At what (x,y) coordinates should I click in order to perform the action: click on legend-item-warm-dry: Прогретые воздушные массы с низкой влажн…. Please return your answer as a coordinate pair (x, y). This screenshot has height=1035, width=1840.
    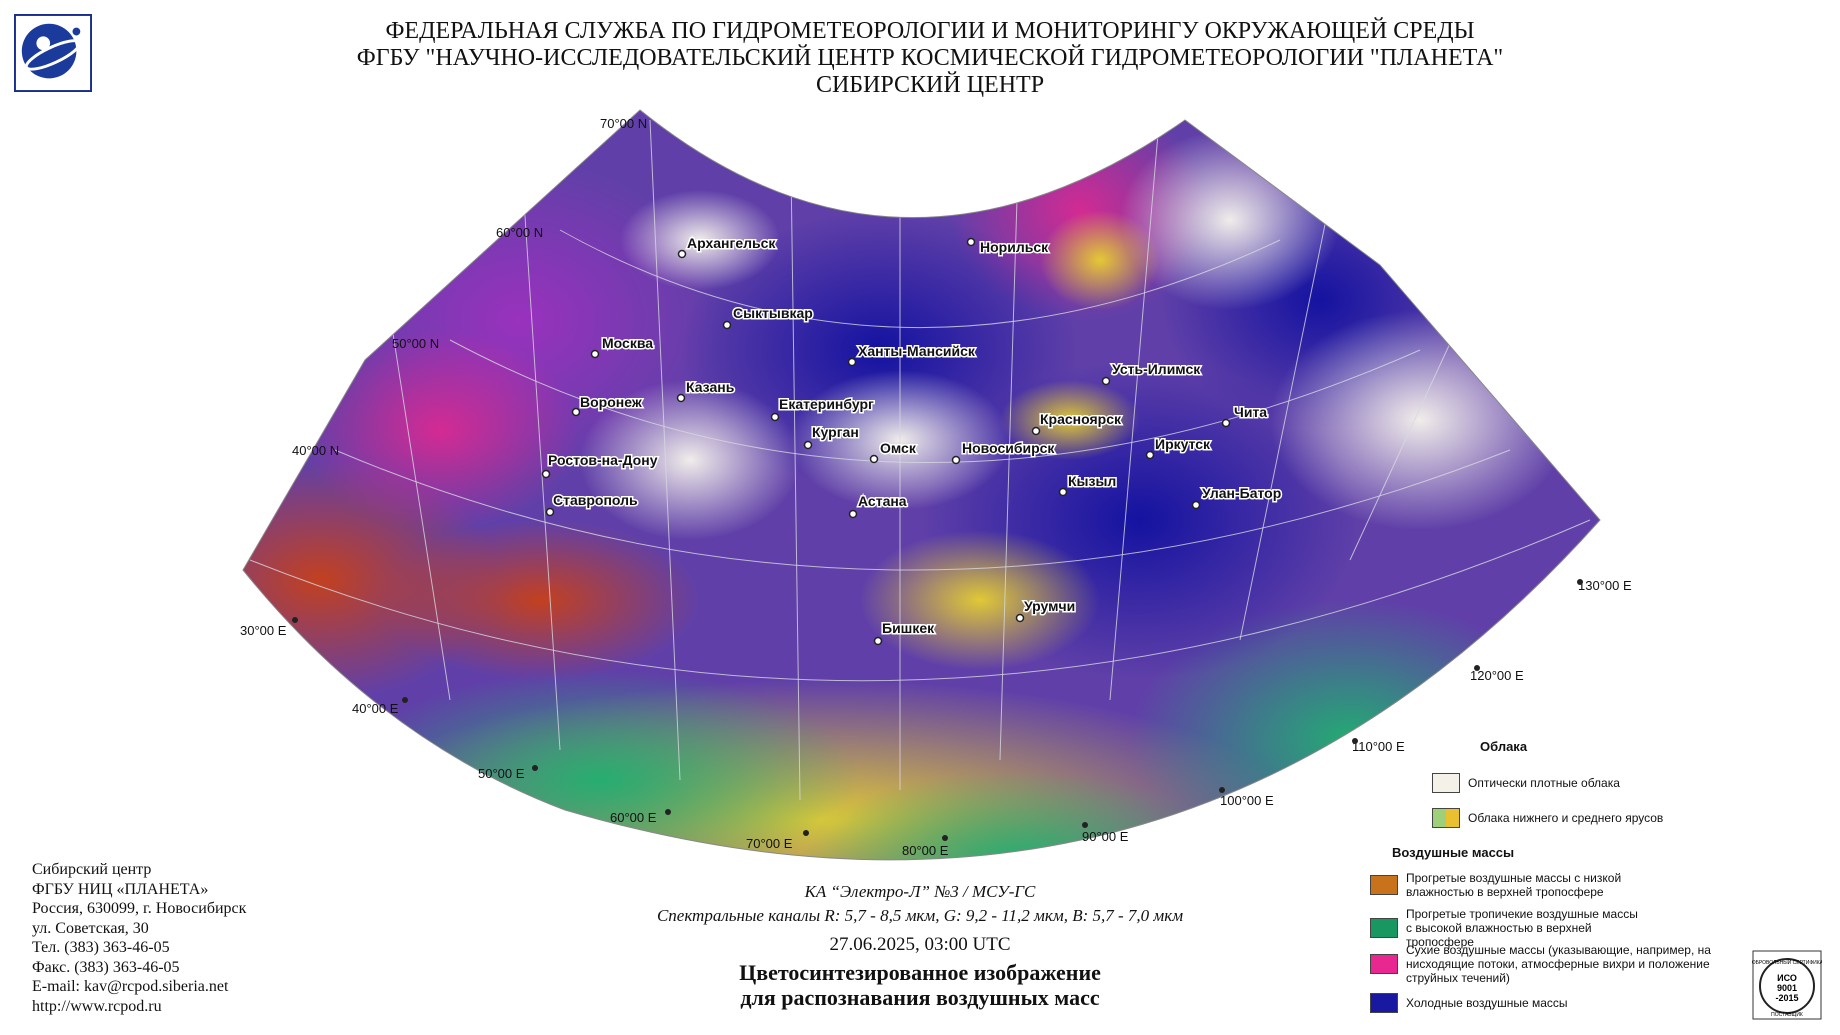
    Looking at the image, I should click on (1550, 885).